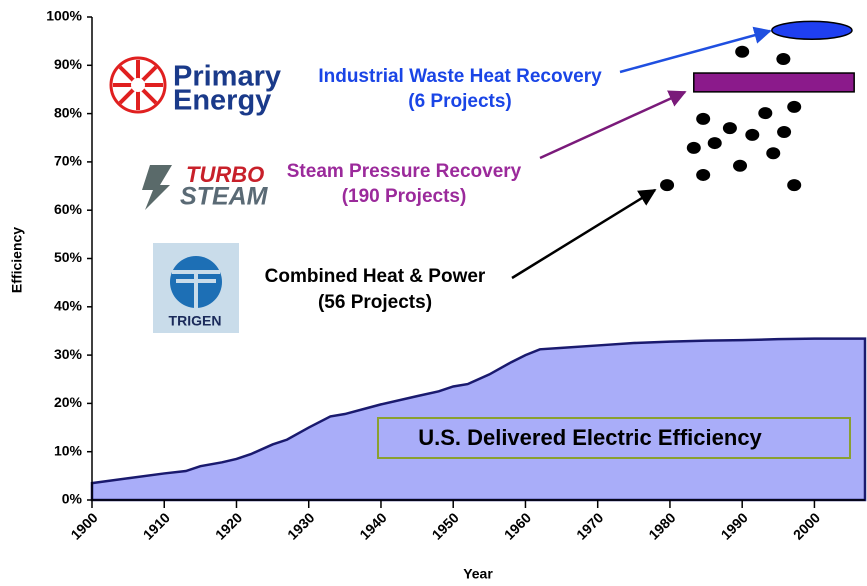  Describe the element at coordinates (459, 101) in the screenshot. I see `annotation: (6 Projects)` at that location.